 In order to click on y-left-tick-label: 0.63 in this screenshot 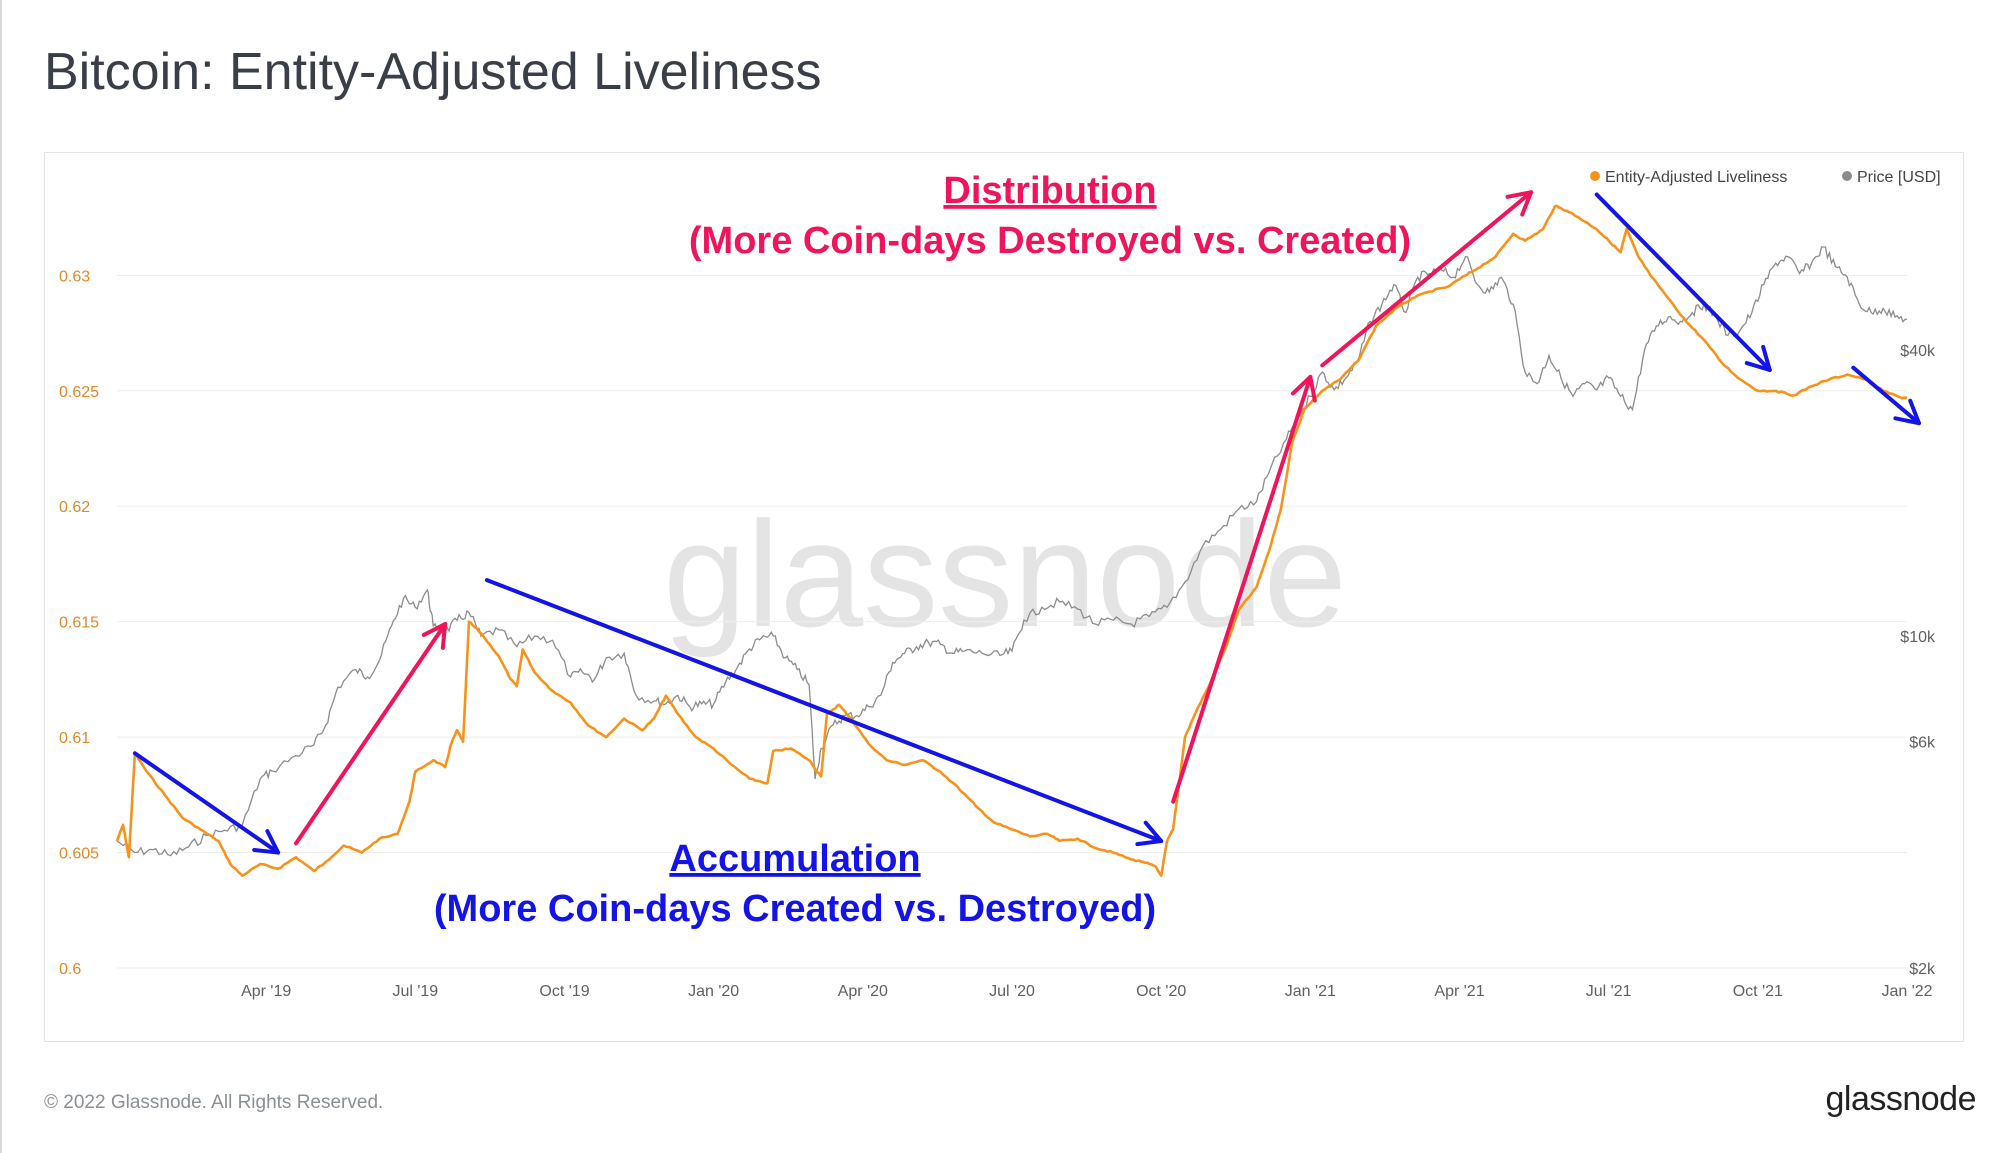, I will do `click(74, 276)`.